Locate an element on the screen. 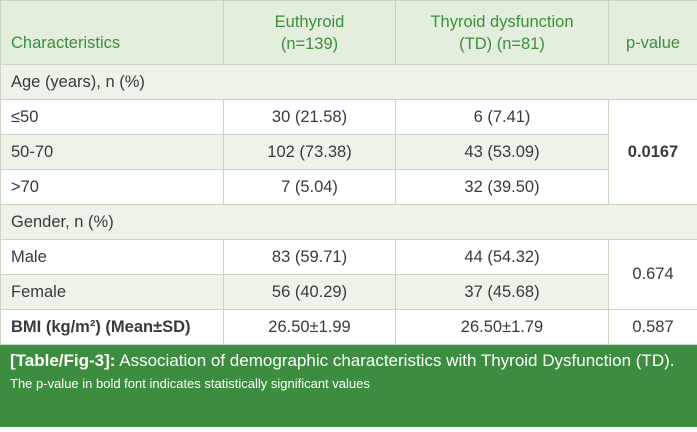 This screenshot has width=697, height=432. cell: 7 (5.04) is located at coordinates (309, 187).